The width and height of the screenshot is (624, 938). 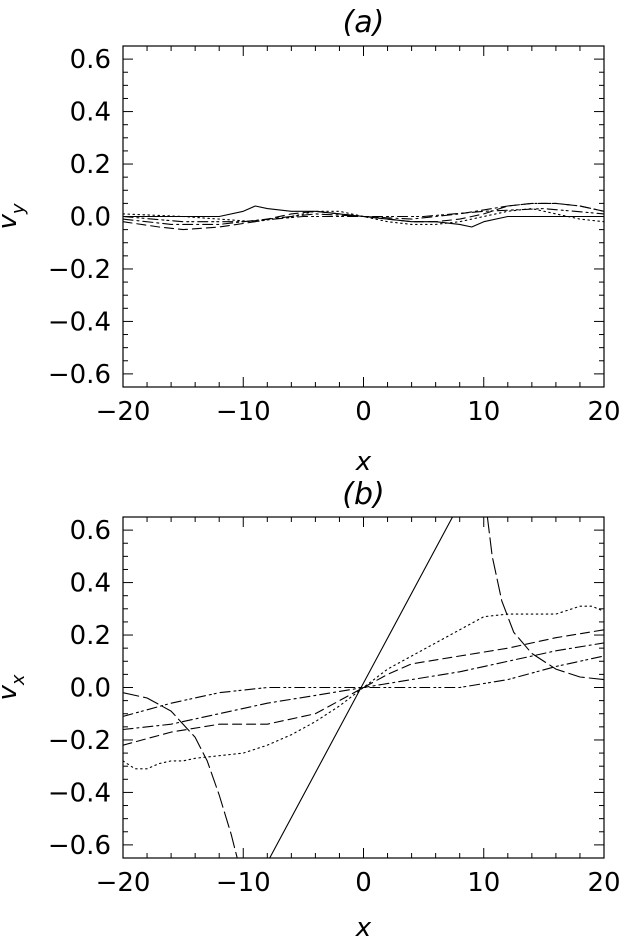 I want to click on panel-a-series-group, so click(x=363, y=216).